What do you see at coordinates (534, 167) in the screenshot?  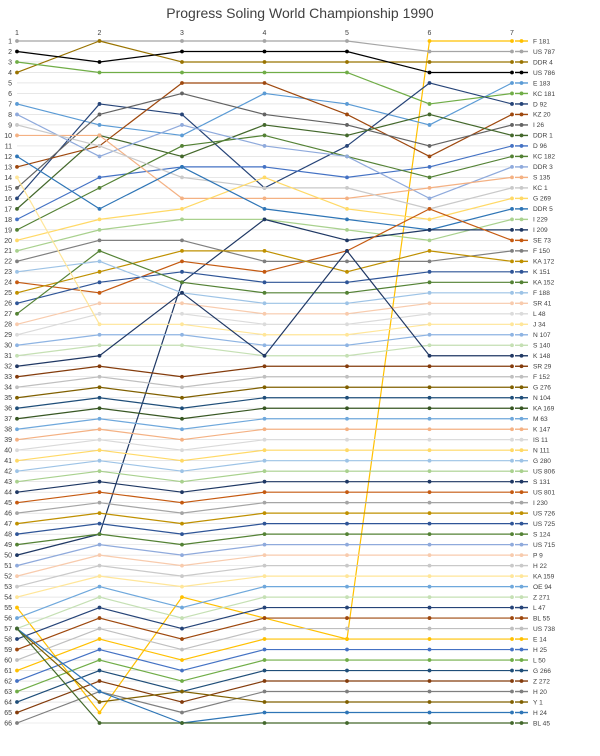 I see `legend-item: DDR 3` at bounding box center [534, 167].